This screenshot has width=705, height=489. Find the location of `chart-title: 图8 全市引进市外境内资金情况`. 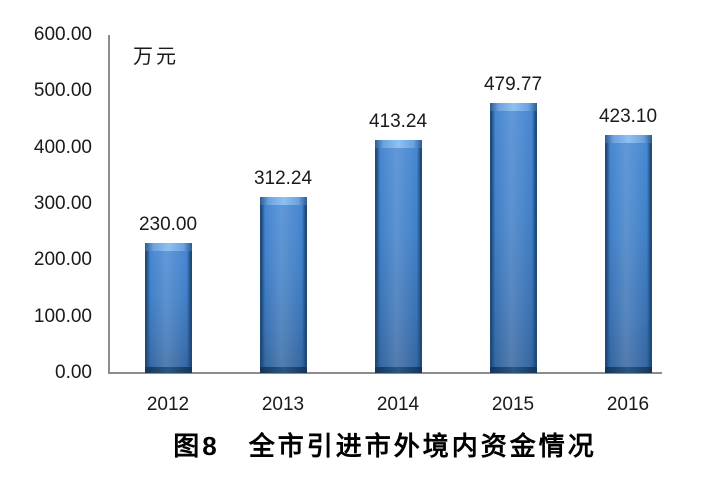

chart-title: 图8 全市引进市外境内资金情况 is located at coordinates (385, 446).